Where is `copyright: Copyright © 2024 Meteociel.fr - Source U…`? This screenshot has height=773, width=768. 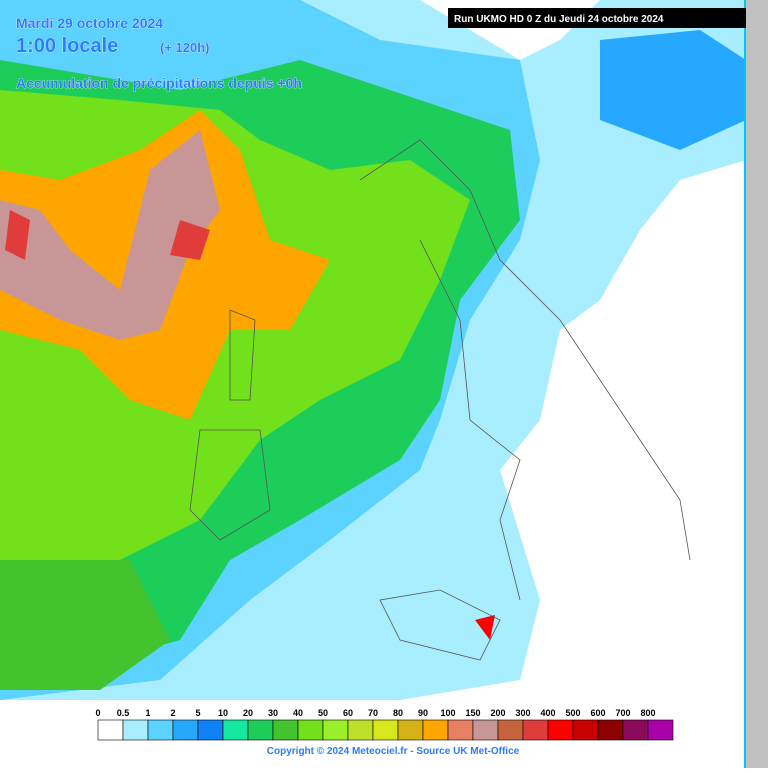
copyright: Copyright © 2024 Meteociel.fr - Source U… is located at coordinates (393, 751).